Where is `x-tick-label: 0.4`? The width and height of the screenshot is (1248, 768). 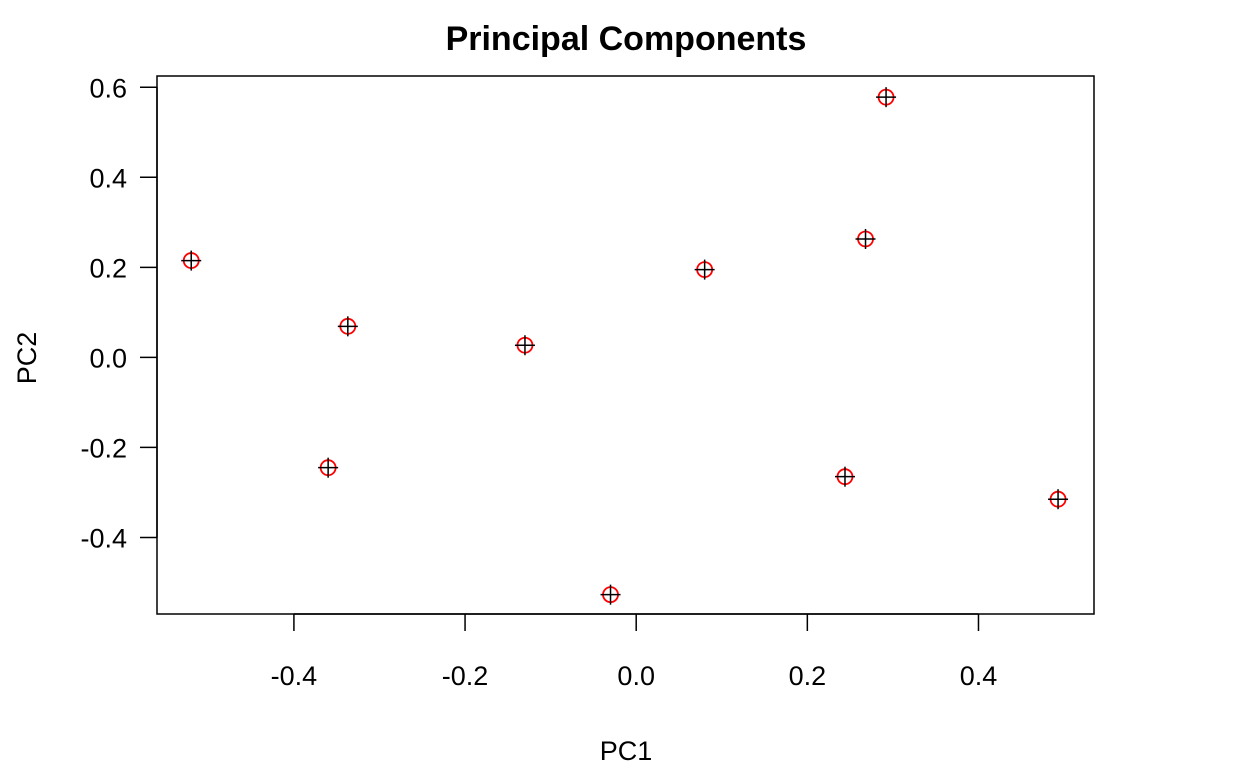 x-tick-label: 0.4 is located at coordinates (979, 676).